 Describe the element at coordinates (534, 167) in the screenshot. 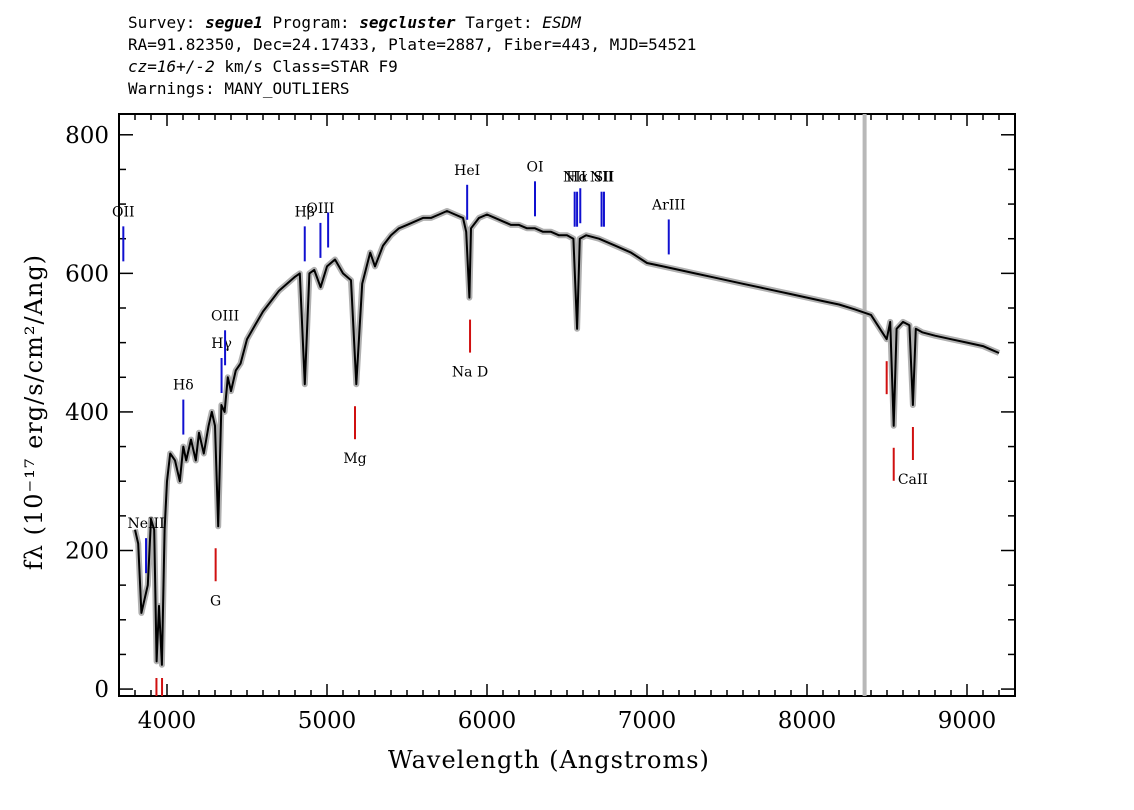

I see `spectral-line-label: OI` at that location.